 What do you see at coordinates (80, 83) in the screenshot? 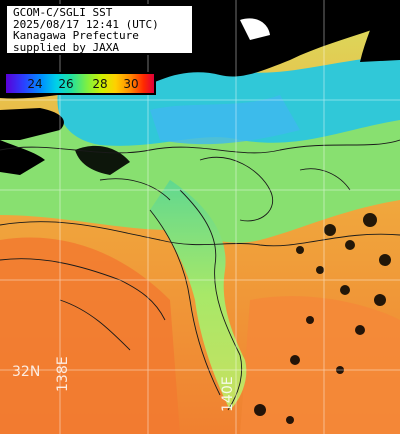
I see `temperature-colorbar: 24 26 28 30` at bounding box center [80, 83].